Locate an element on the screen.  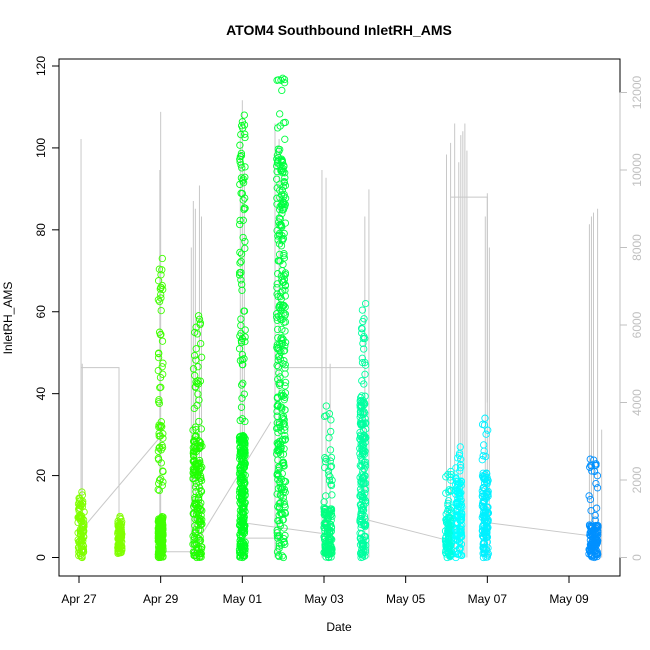
y-tick-label: 20 is located at coordinates (41, 476).